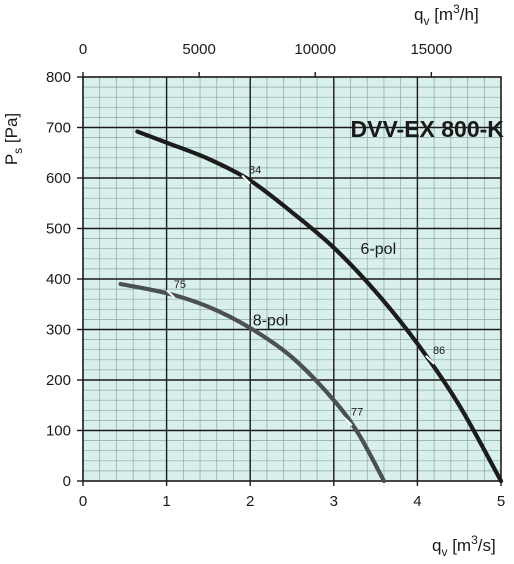 This screenshot has height=564, width=514. I want to click on top-axis-ticks: 0 5000 10000 15000, so click(265, 59).